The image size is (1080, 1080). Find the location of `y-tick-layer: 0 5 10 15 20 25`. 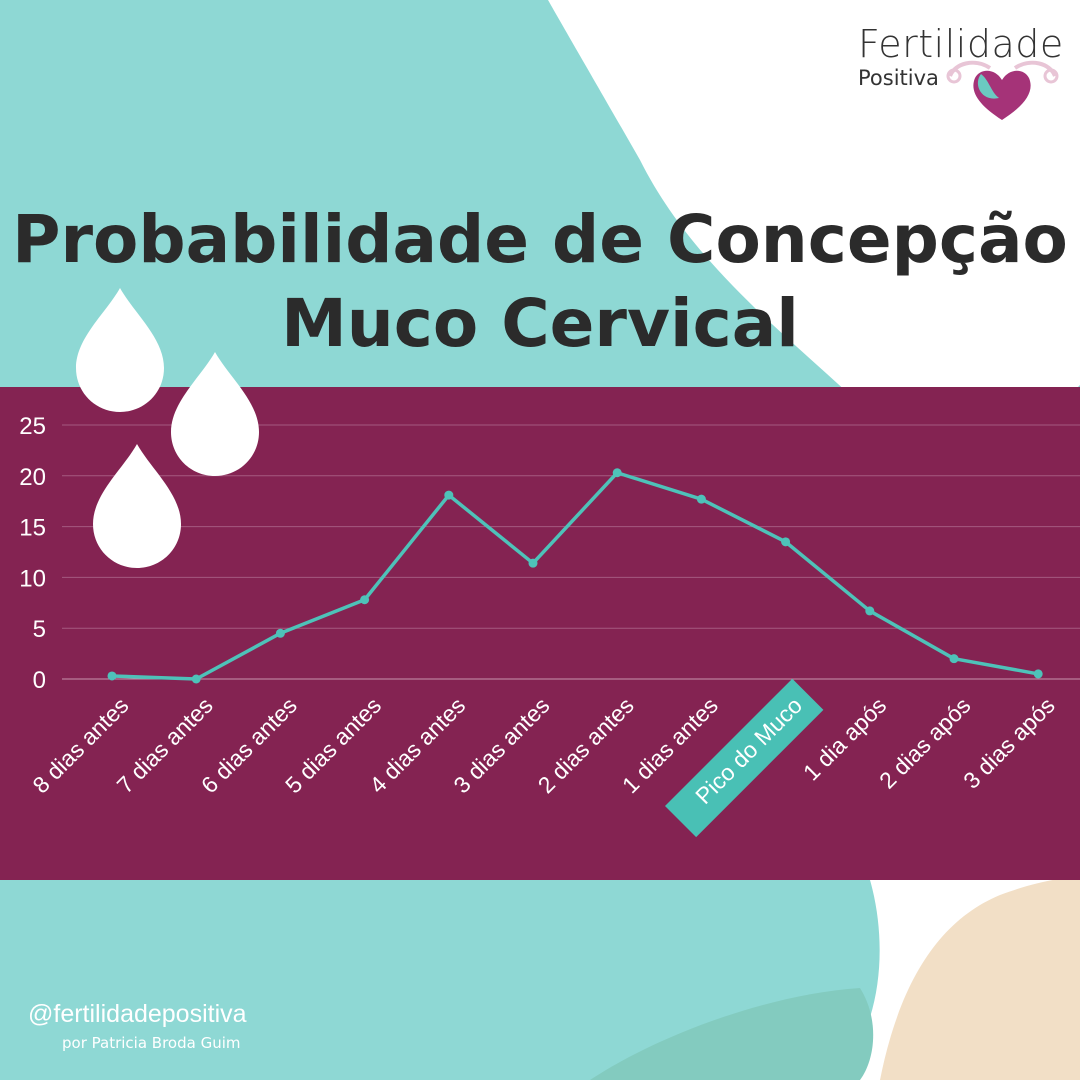

y-tick-layer: 0 5 10 15 20 25 is located at coordinates (32, 553).